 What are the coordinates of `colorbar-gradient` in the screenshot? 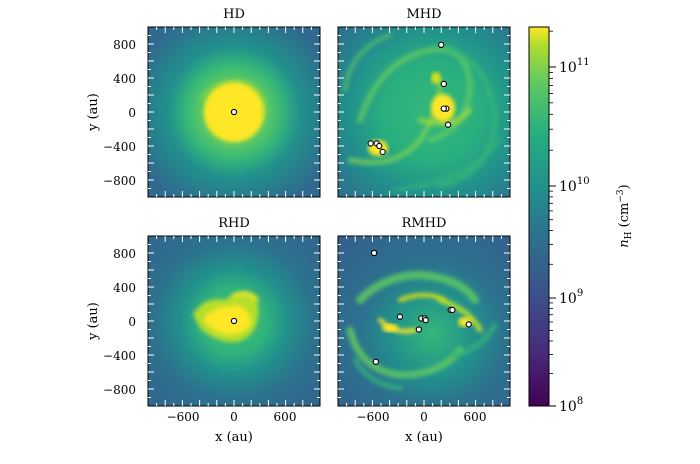 It's located at (539, 216).